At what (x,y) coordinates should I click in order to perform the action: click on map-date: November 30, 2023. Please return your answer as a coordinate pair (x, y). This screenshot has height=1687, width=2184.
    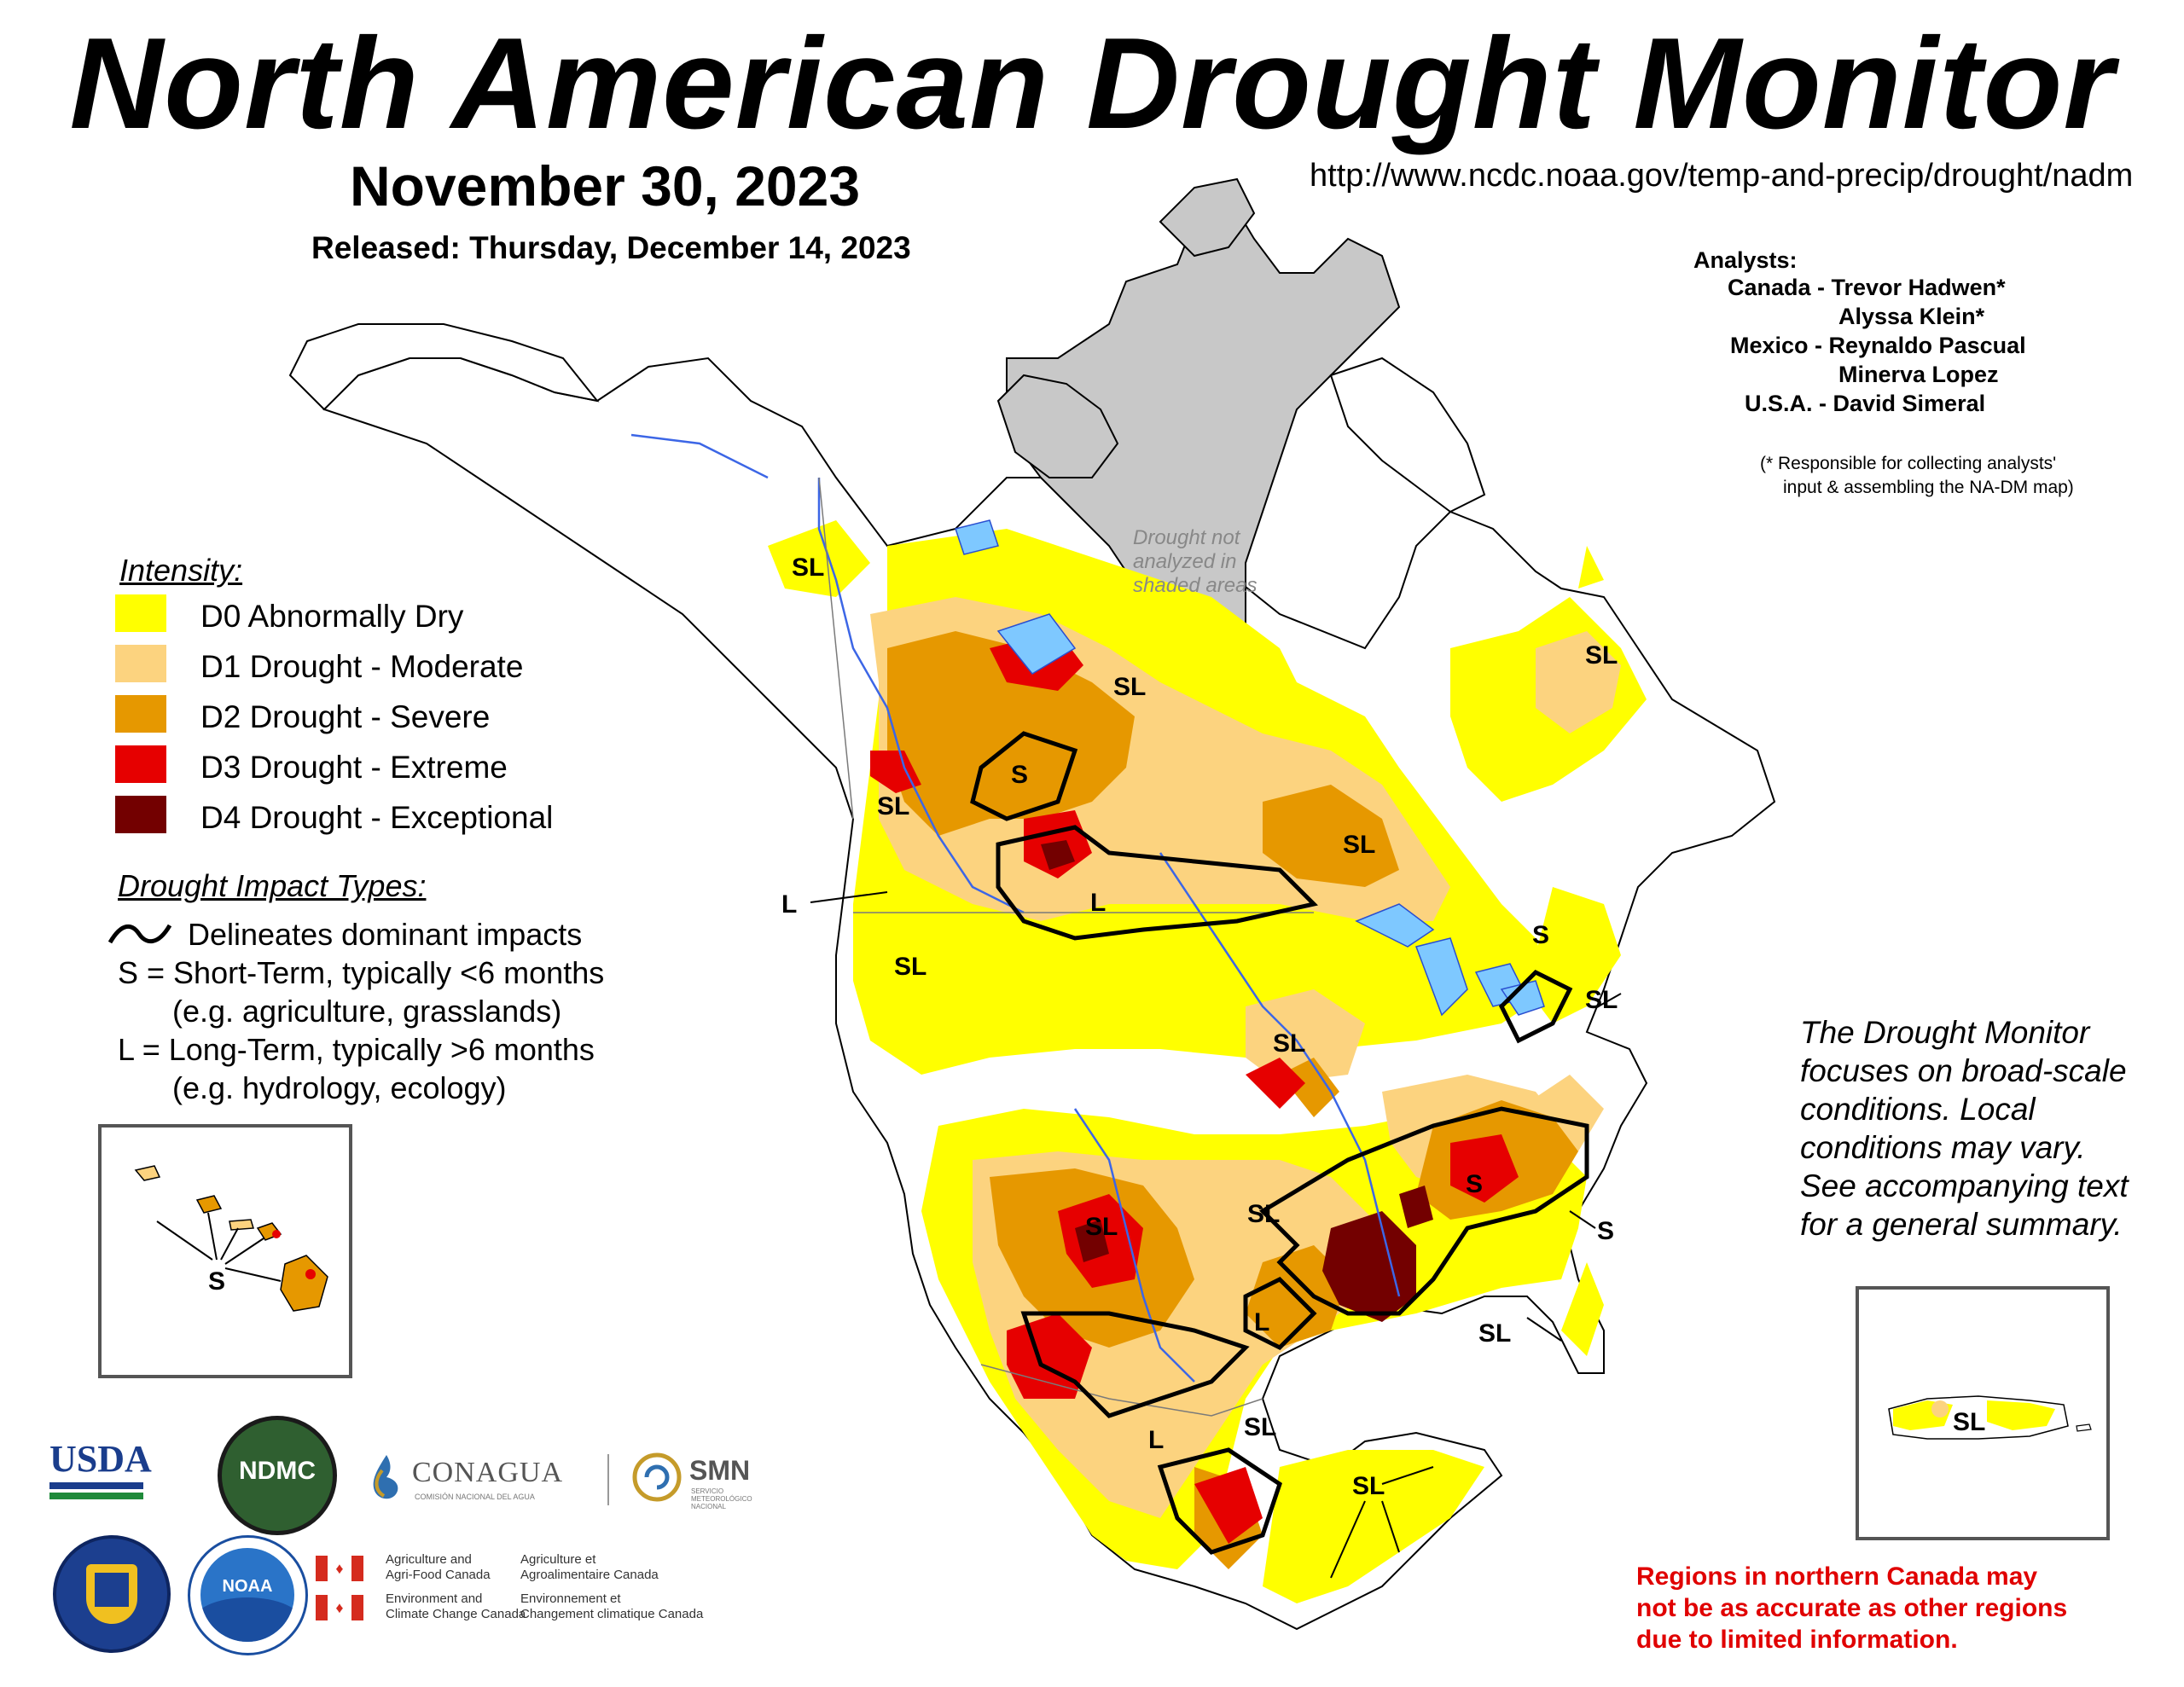
    Looking at the image, I should click on (605, 185).